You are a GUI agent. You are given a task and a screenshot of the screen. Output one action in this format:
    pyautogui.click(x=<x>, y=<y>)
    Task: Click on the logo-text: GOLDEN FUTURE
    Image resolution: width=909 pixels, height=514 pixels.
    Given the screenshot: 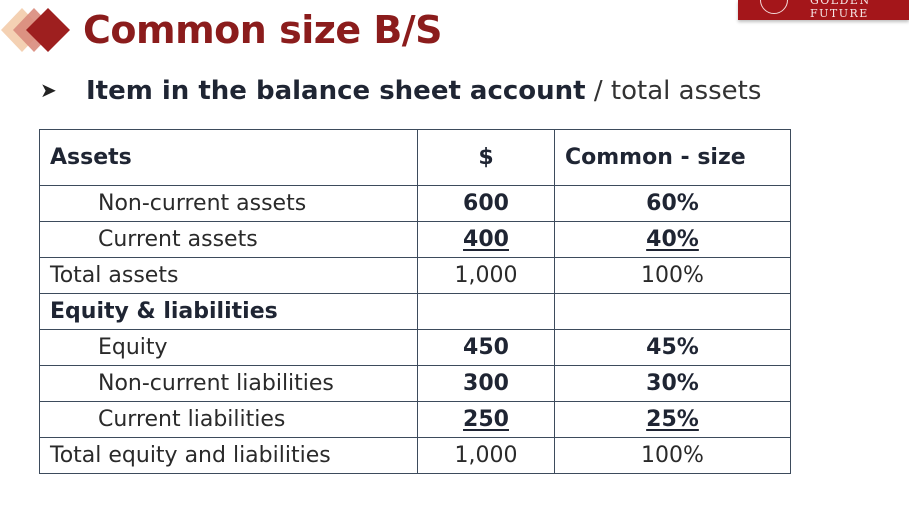 What is the action you would take?
    pyautogui.click(x=840, y=10)
    